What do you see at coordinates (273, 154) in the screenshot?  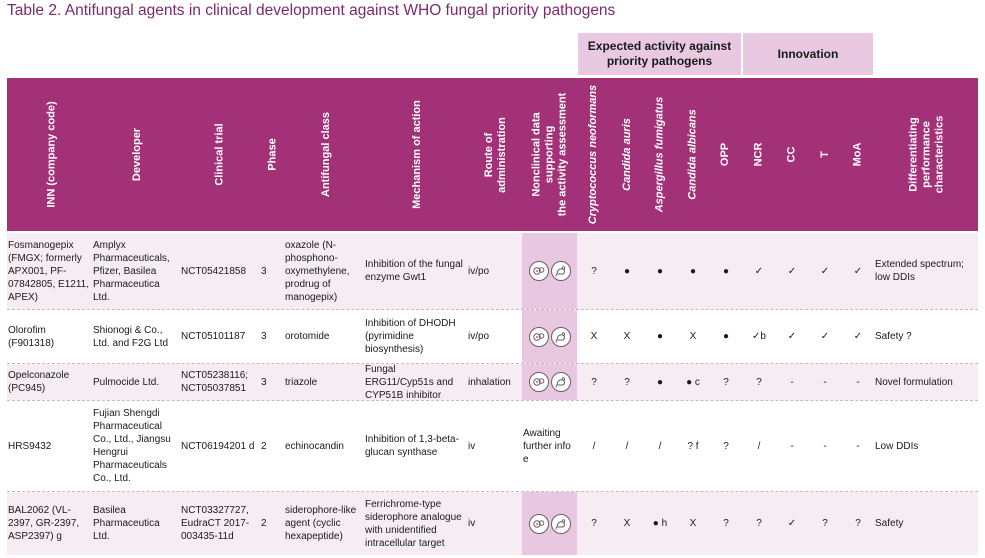 I see `col-header-phase: Phase` at bounding box center [273, 154].